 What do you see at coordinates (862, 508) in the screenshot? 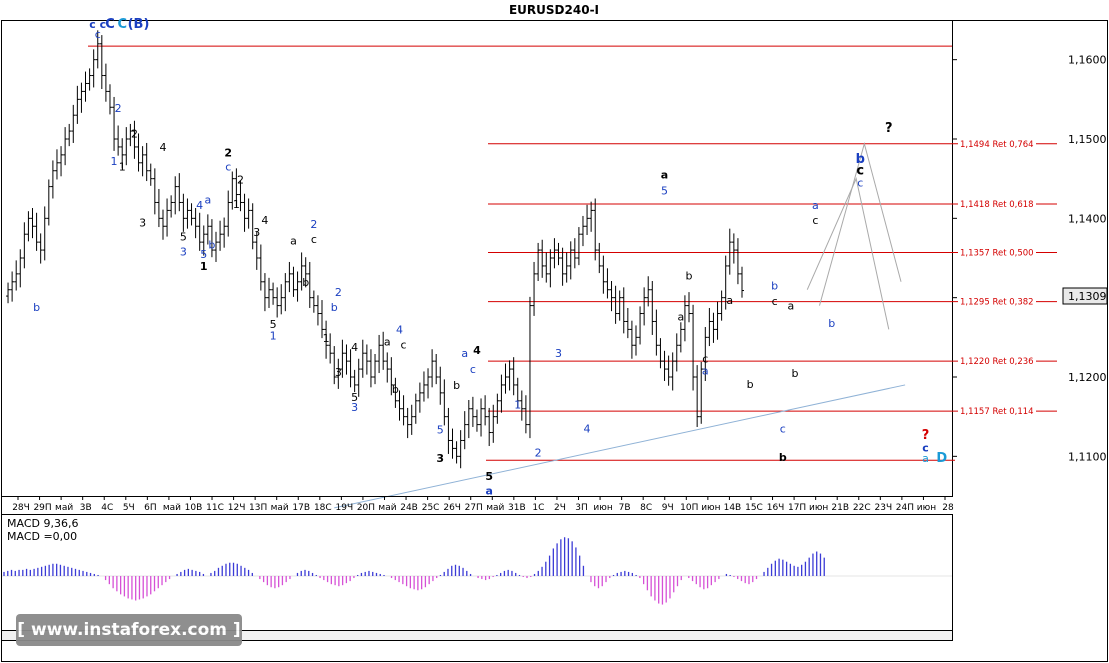
I see `time-tick-label: 22С` at bounding box center [862, 508].